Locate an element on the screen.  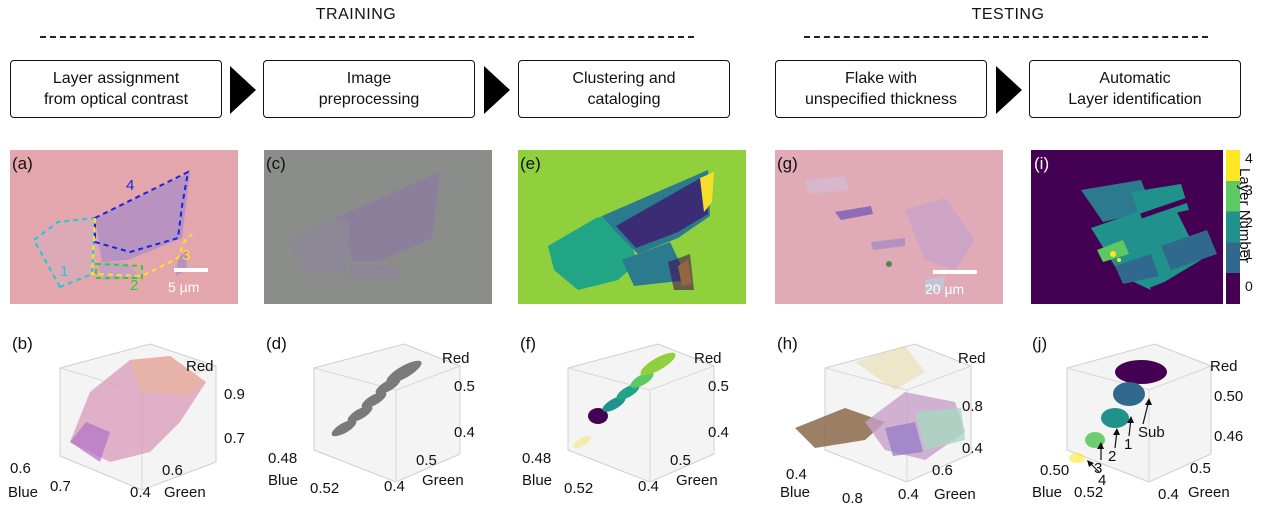
layer-map-i is located at coordinates (1127, 227).